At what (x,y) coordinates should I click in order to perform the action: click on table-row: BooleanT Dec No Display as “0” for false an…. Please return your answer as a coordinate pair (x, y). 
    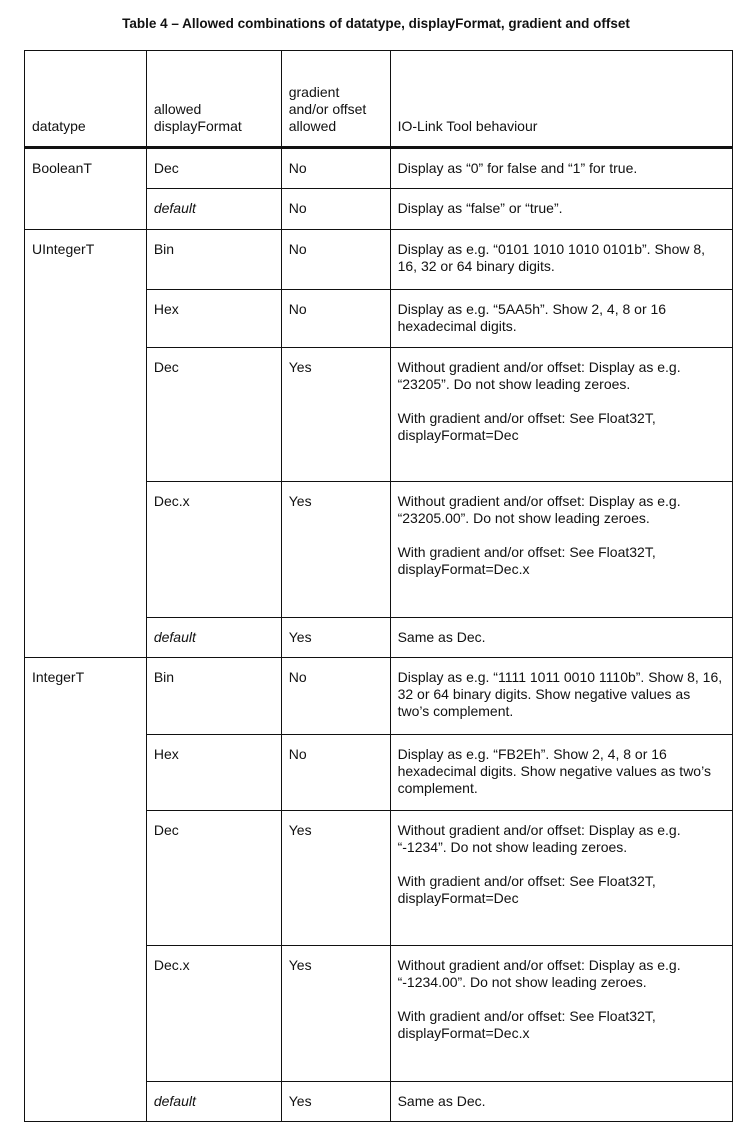
    Looking at the image, I should click on (379, 188).